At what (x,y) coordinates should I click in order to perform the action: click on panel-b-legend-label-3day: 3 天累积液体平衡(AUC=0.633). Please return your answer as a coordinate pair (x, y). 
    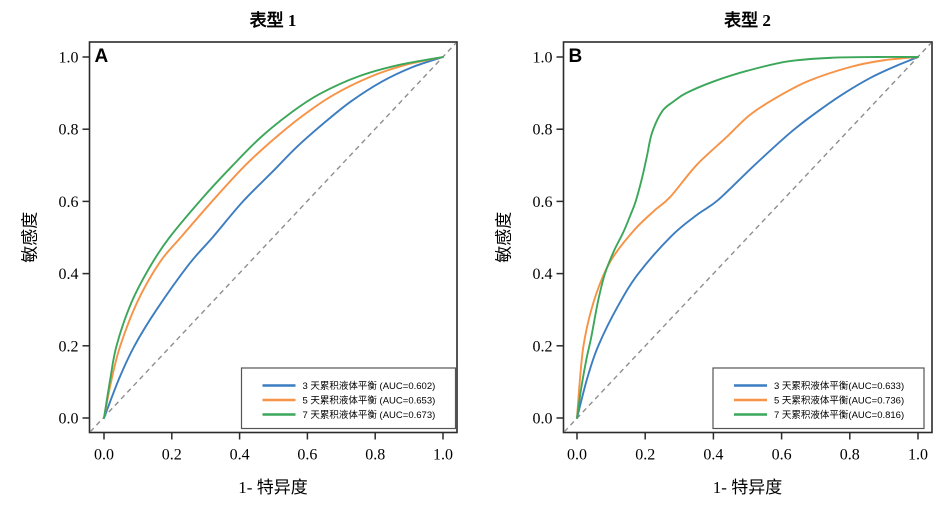
    Looking at the image, I should click on (839, 386).